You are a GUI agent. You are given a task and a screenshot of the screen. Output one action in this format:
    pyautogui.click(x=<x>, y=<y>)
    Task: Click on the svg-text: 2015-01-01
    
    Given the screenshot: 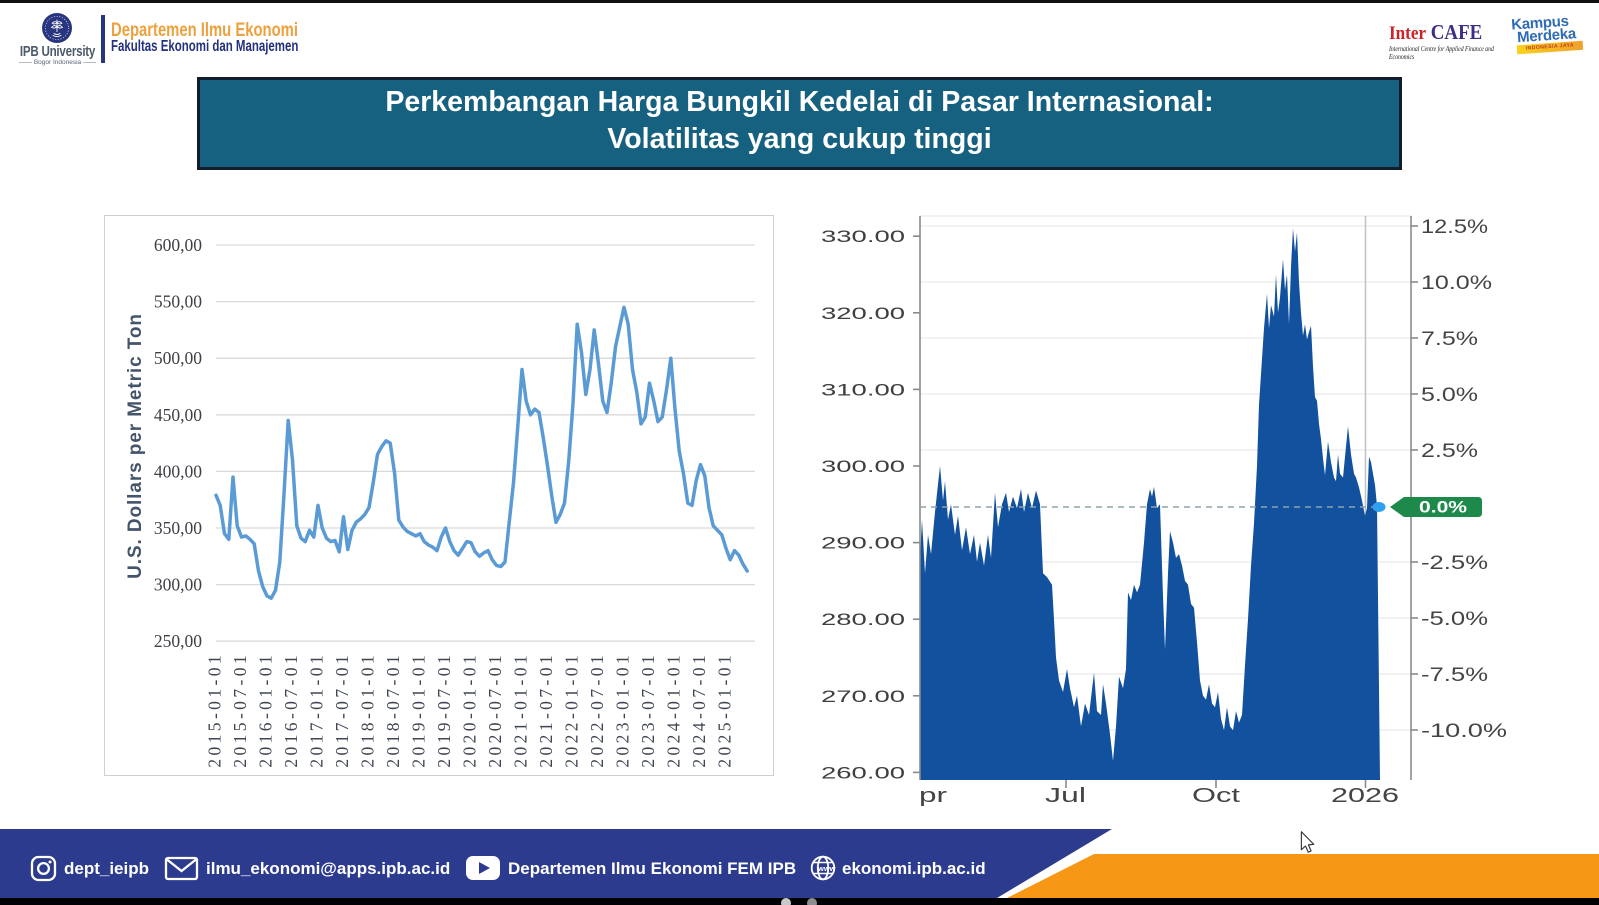 What is the action you would take?
    pyautogui.click(x=215, y=710)
    